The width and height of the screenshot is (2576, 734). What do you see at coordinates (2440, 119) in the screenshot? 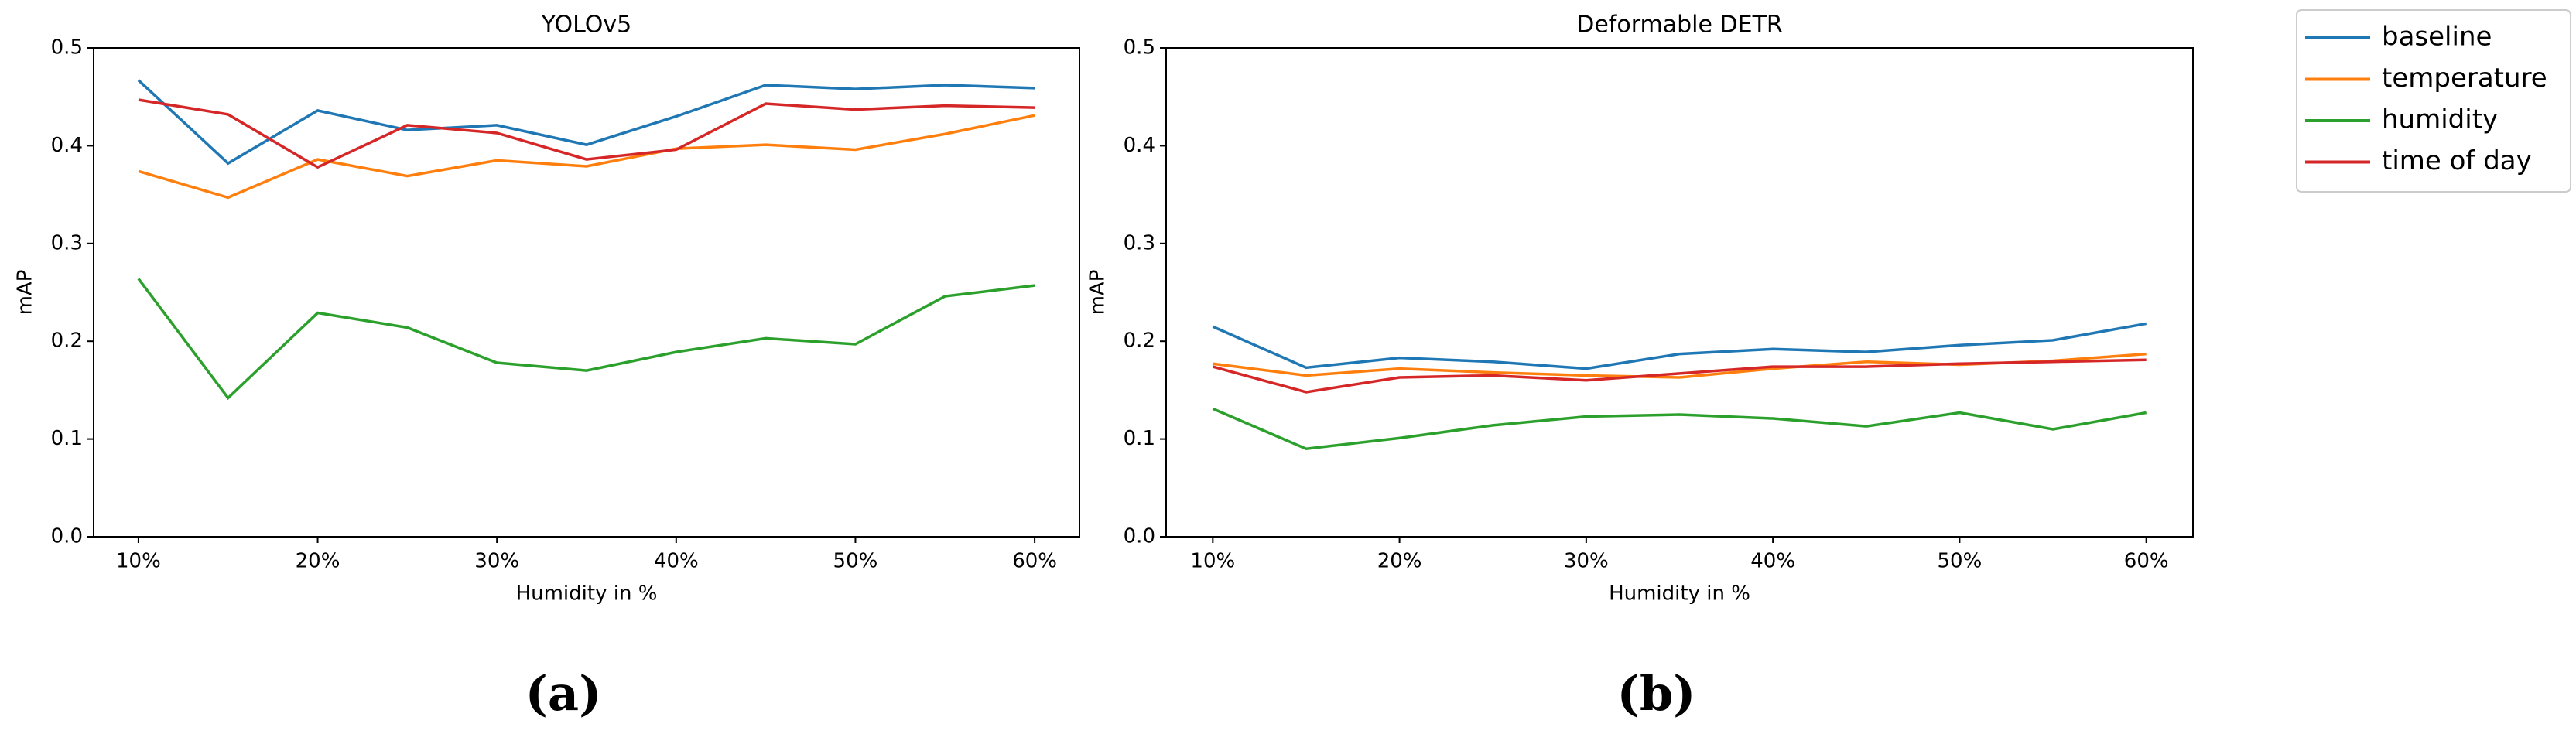
I see `legend-label: humidity` at bounding box center [2440, 119].